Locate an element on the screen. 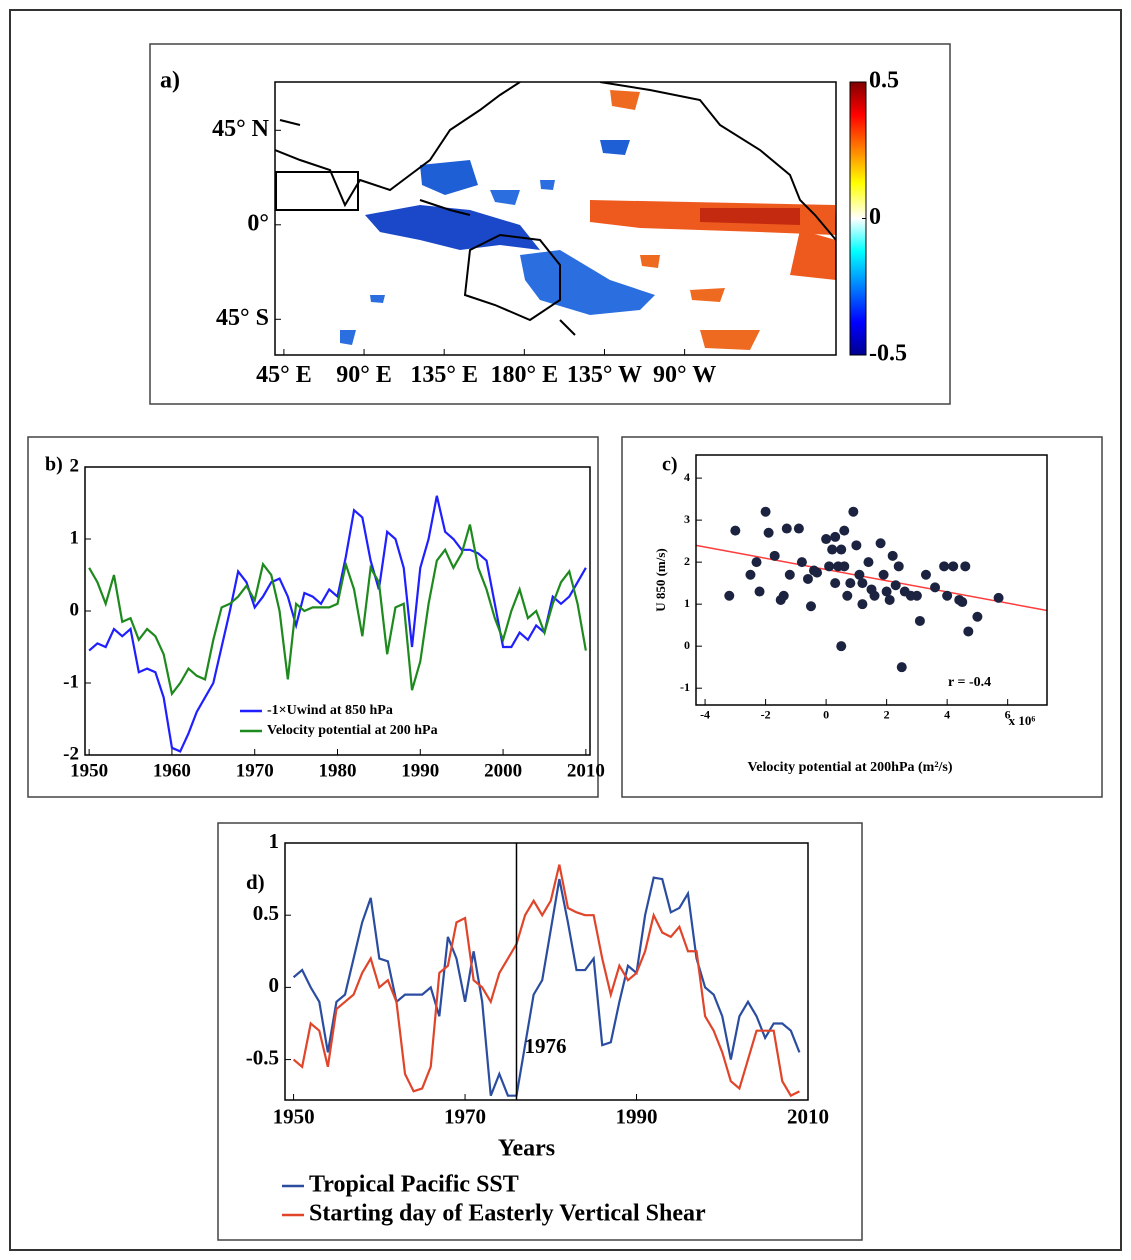 The image size is (1131, 1260). colorbar-tick-label: 0 is located at coordinates (875, 217).